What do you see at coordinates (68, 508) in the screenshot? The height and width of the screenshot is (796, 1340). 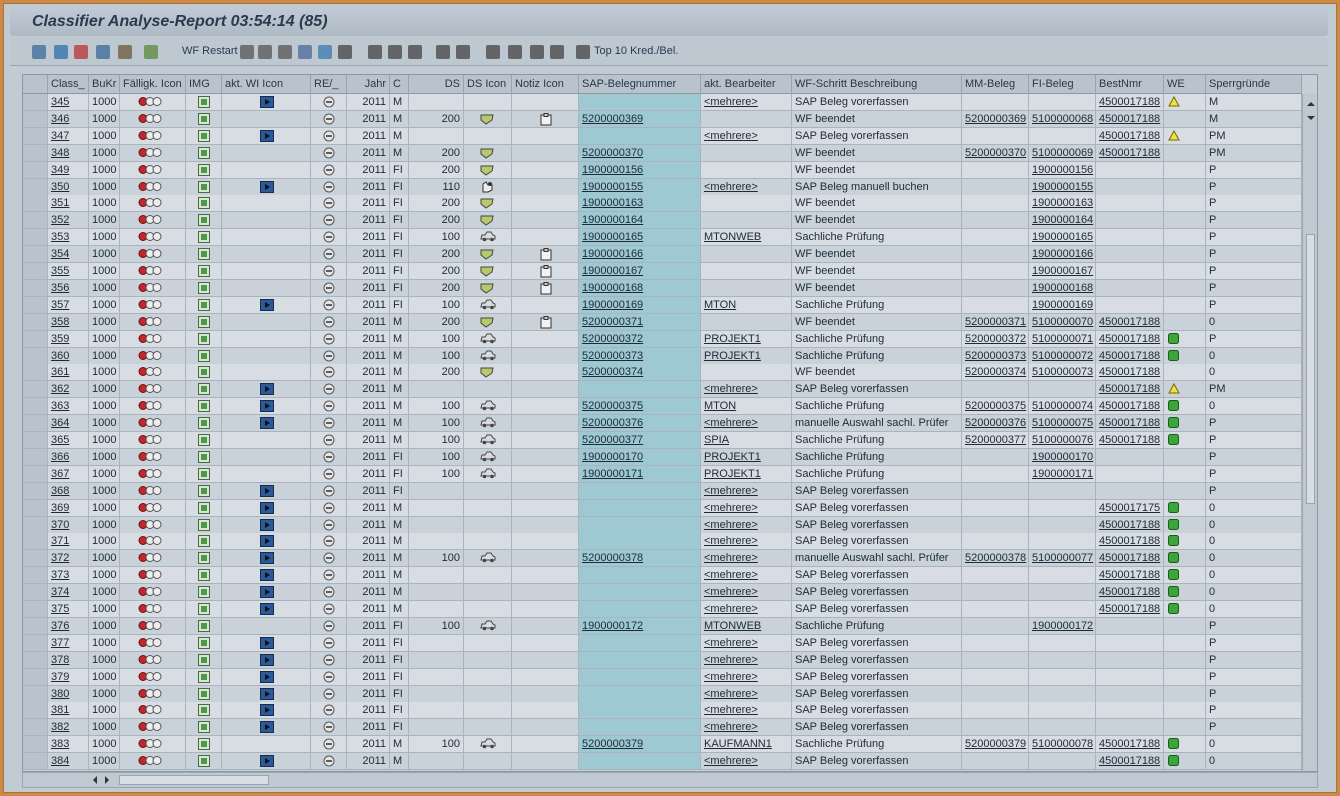 I see `link-cell: 369` at bounding box center [68, 508].